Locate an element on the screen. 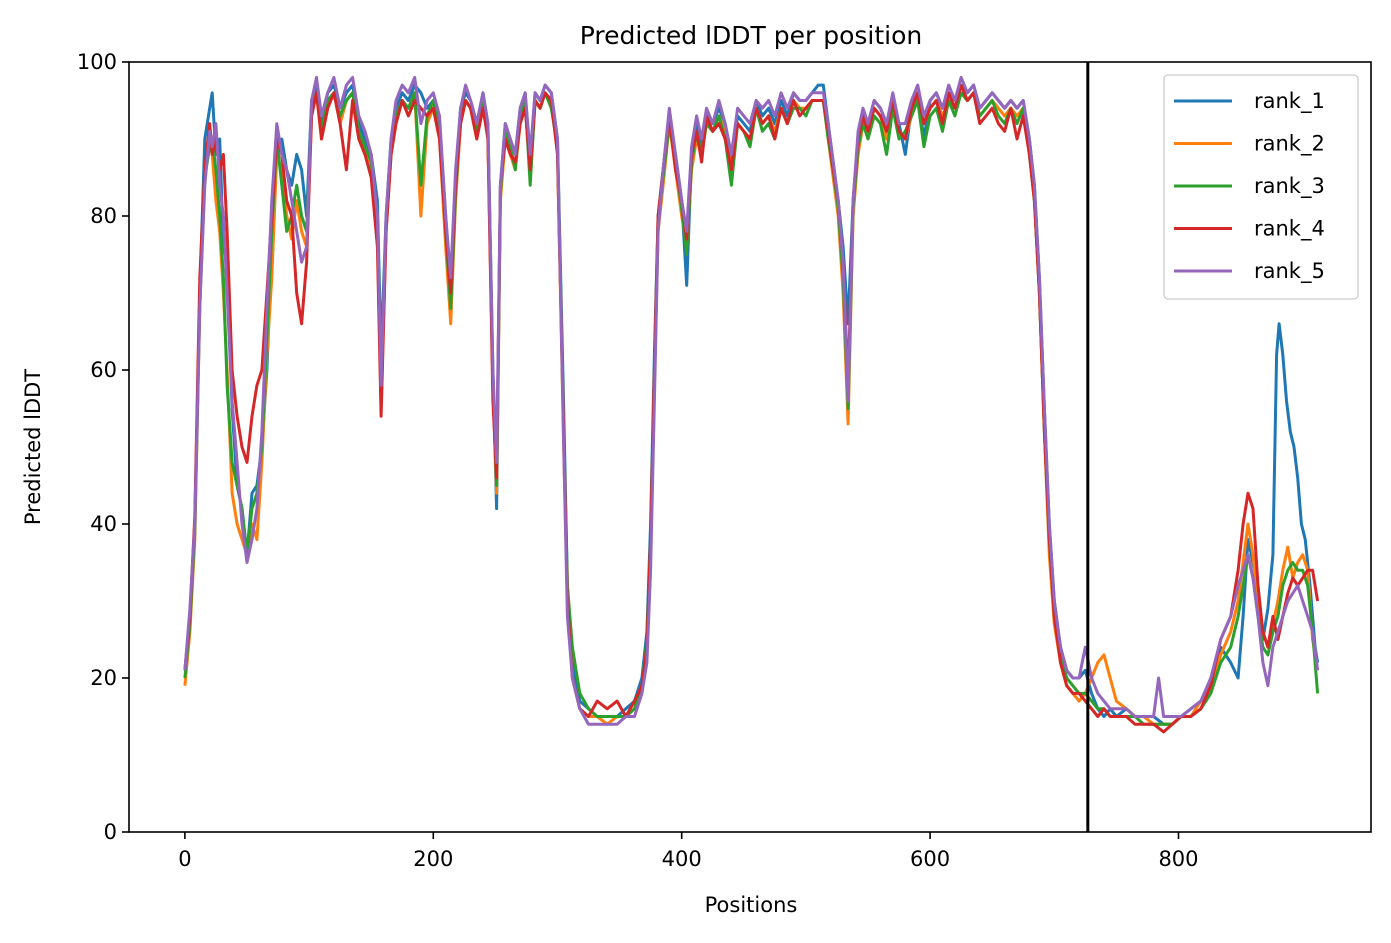  y-tick-label: 60 is located at coordinates (103, 370).